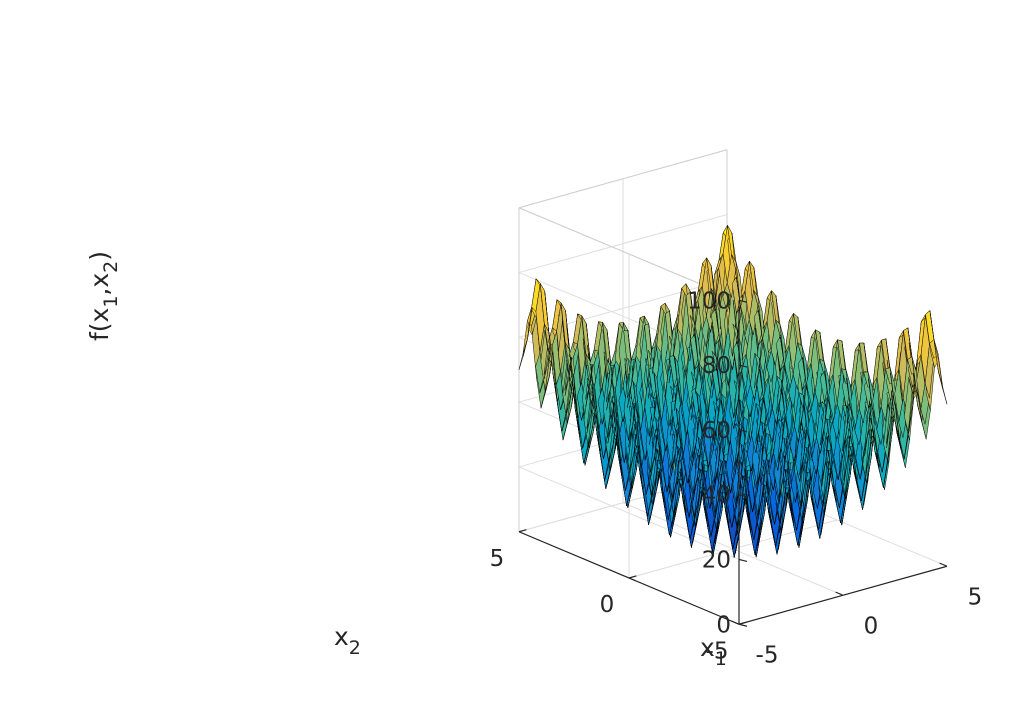 The width and height of the screenshot is (1028, 704). I want to click on x2-tick-label: 5, so click(497, 559).